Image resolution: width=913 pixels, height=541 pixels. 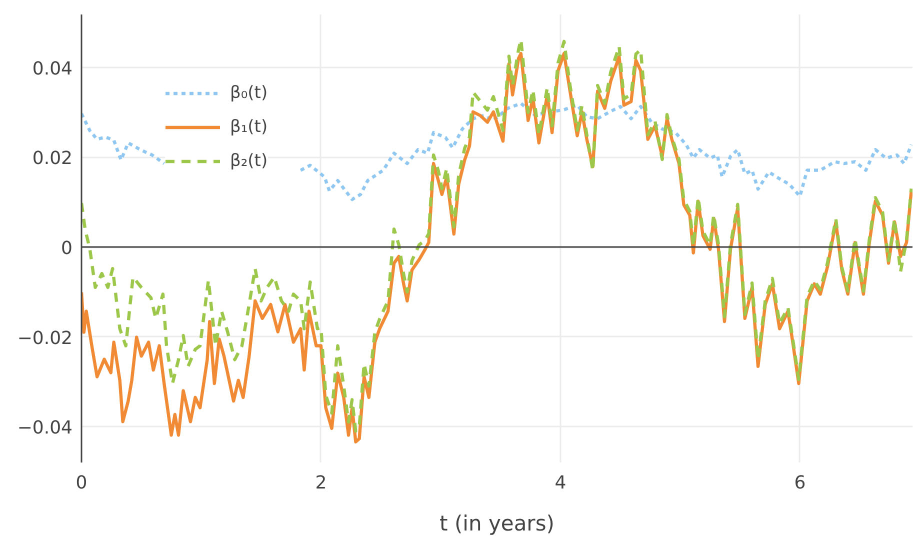 What do you see at coordinates (560, 483) in the screenshot?
I see `x-tick-label: 4` at bounding box center [560, 483].